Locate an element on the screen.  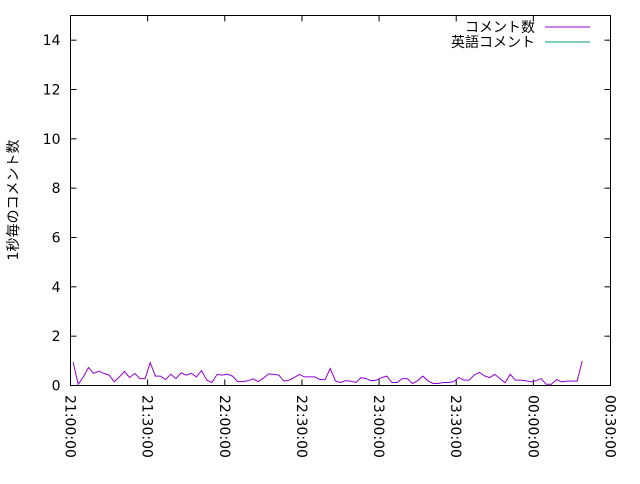
x-tick-label: 22:00:00 is located at coordinates (224, 426).